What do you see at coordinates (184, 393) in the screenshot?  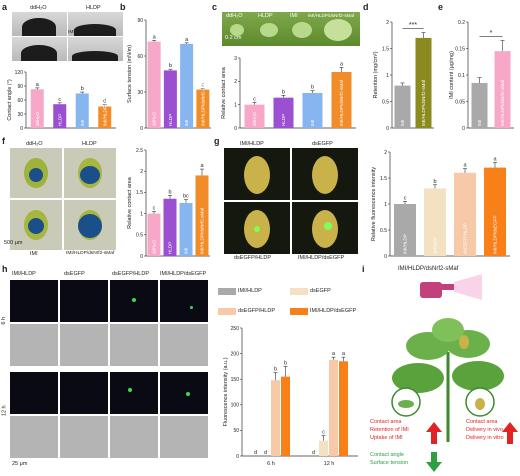 I see `micrograph-12h-4-fluor` at bounding box center [184, 393].